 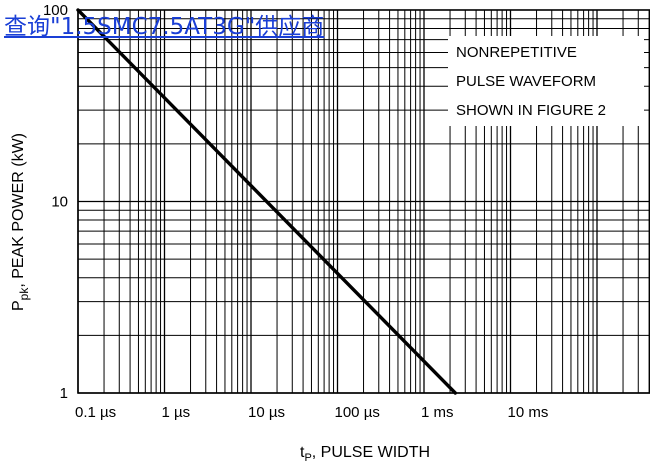 I want to click on annotation-line-1: NONREPETITIVE, so click(x=516, y=52).